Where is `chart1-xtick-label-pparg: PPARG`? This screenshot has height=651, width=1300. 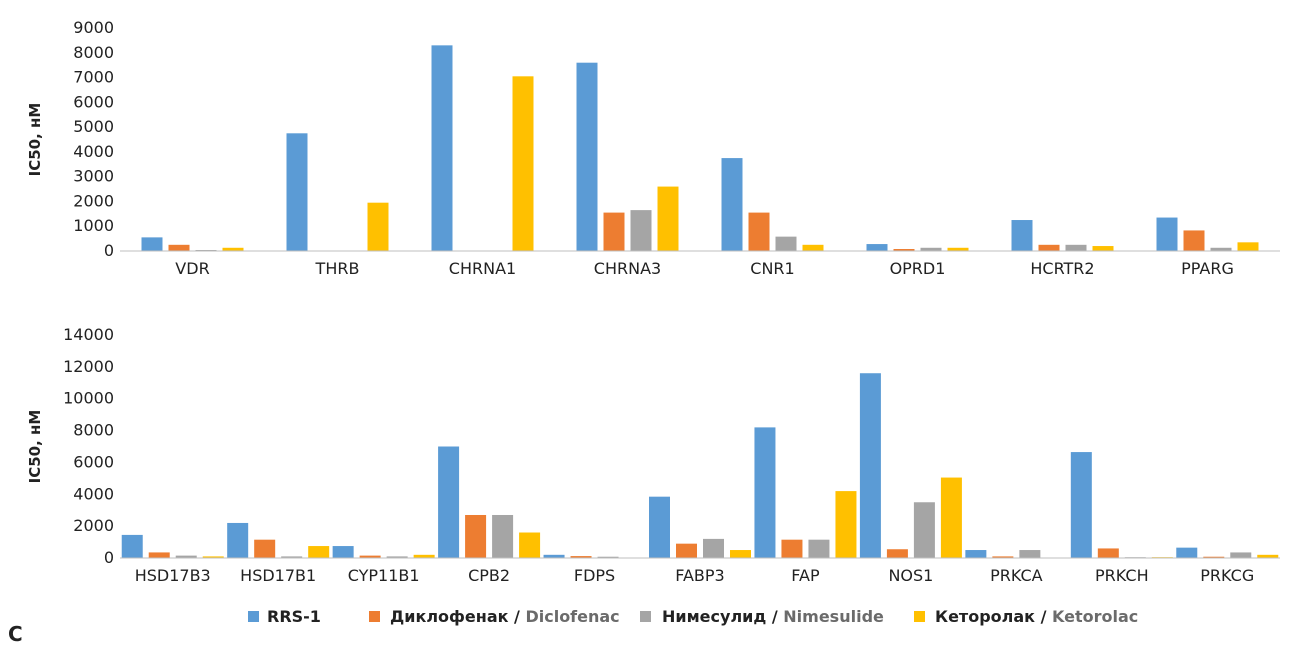
chart1-xtick-label-pparg: PPARG is located at coordinates (1207, 268).